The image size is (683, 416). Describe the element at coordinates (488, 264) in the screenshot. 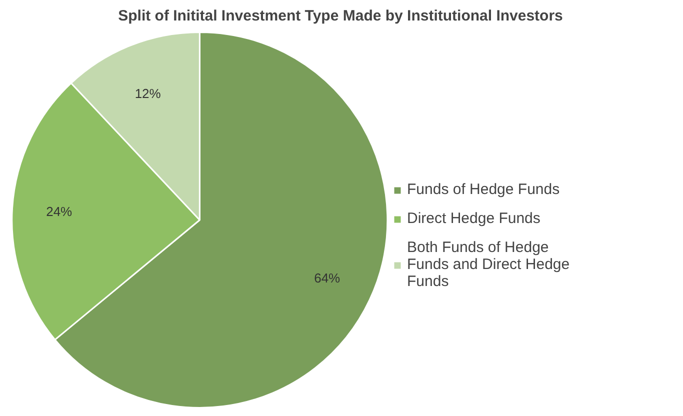

I see `legend-label: Both Funds of Hedge Funds and Direct Hedge Funds` at that location.